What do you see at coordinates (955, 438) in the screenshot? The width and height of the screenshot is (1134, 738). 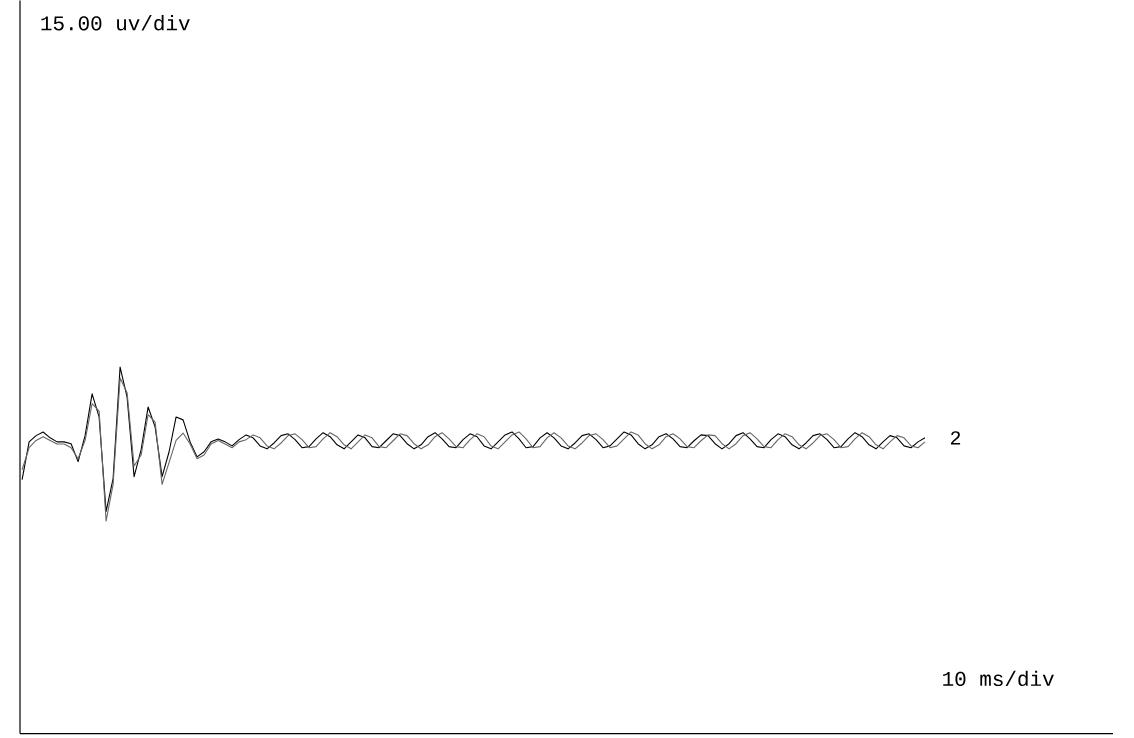 I see `series-label: 2` at bounding box center [955, 438].